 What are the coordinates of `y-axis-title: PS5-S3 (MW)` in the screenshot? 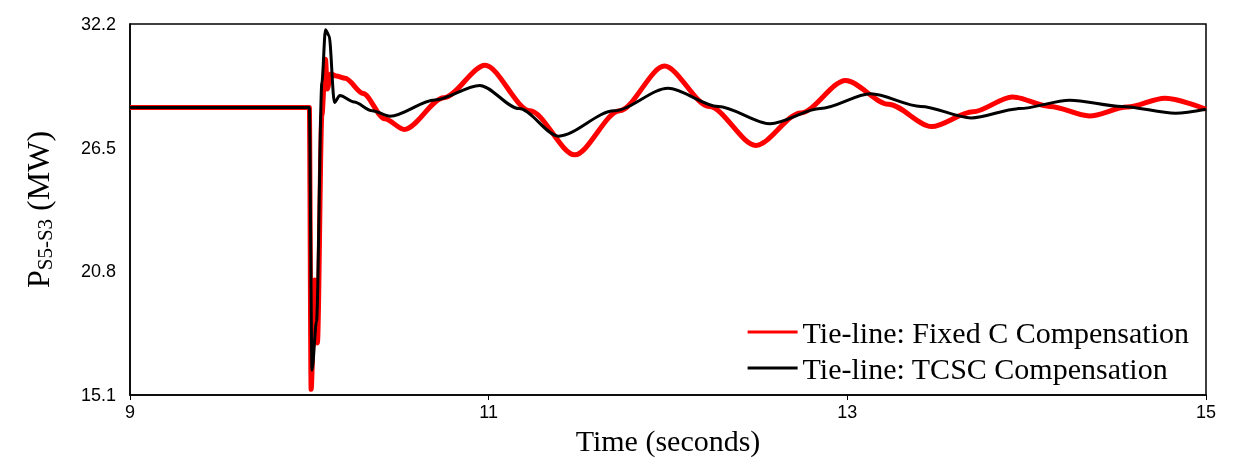 It's located at (38, 209).